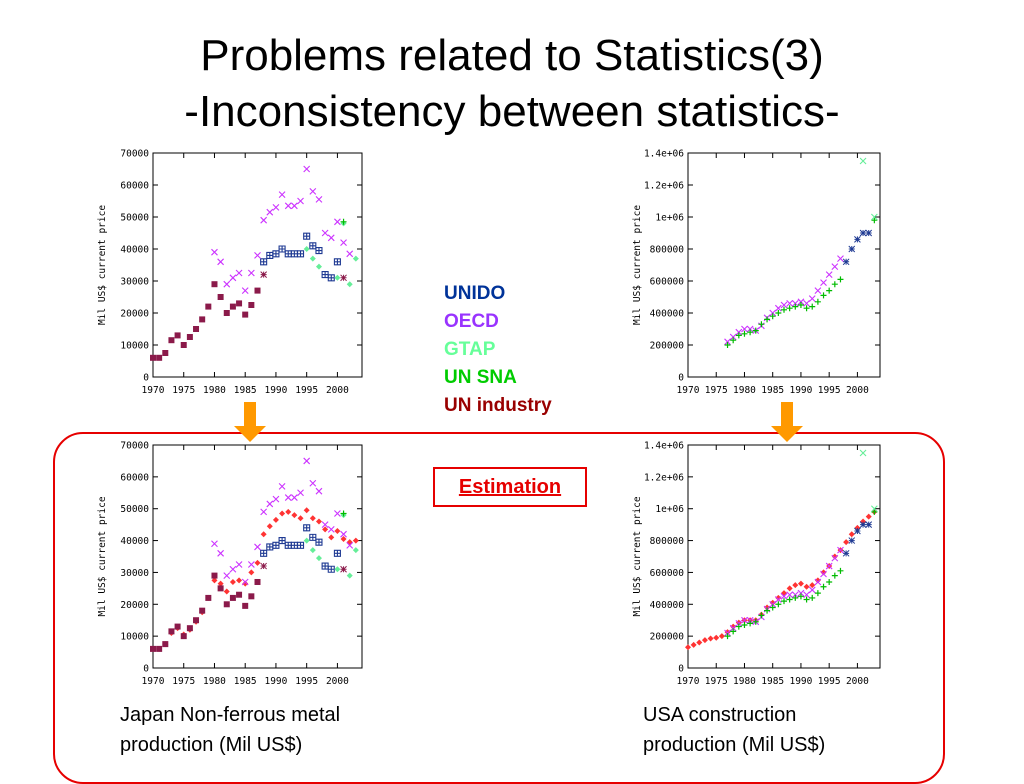 The image size is (1024, 784). Describe the element at coordinates (667, 250) in the screenshot. I see `y-tick-label: 800000` at that location.